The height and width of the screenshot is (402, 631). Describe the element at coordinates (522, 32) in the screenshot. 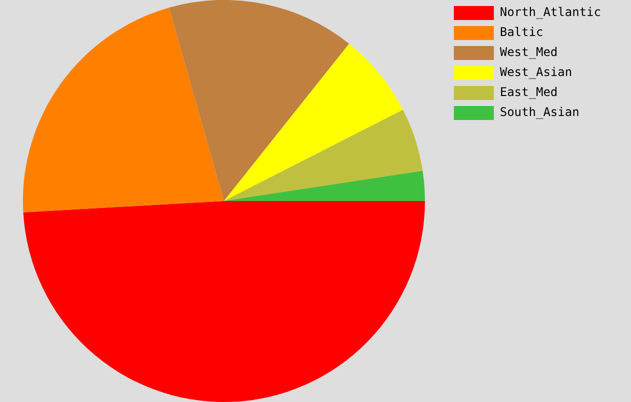

I see `legend-label: Baltic` at that location.